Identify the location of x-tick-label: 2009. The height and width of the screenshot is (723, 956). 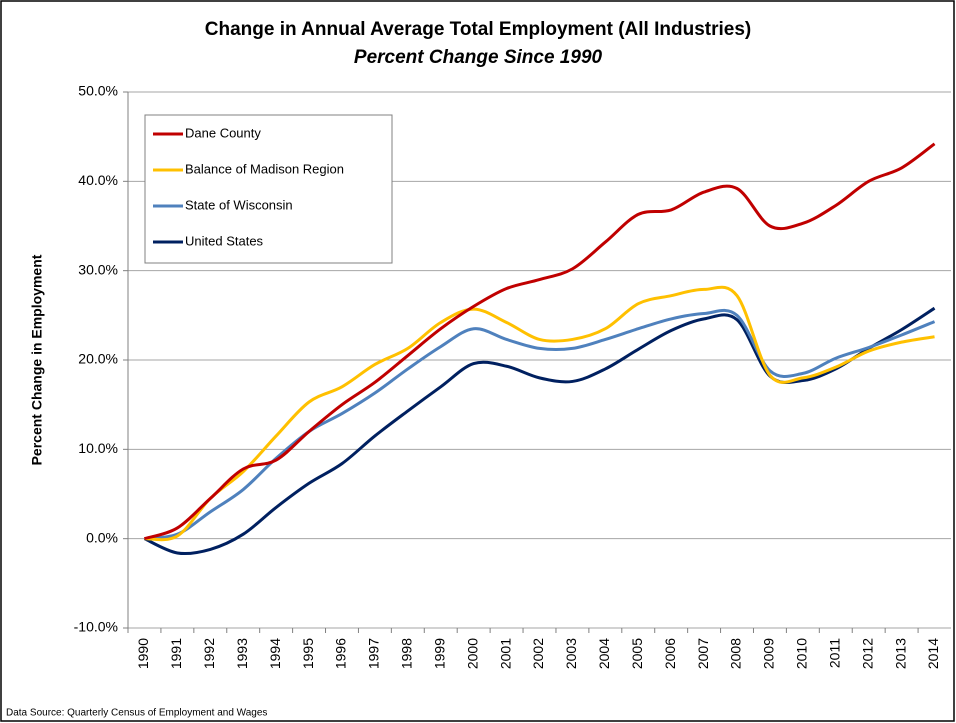
(769, 653).